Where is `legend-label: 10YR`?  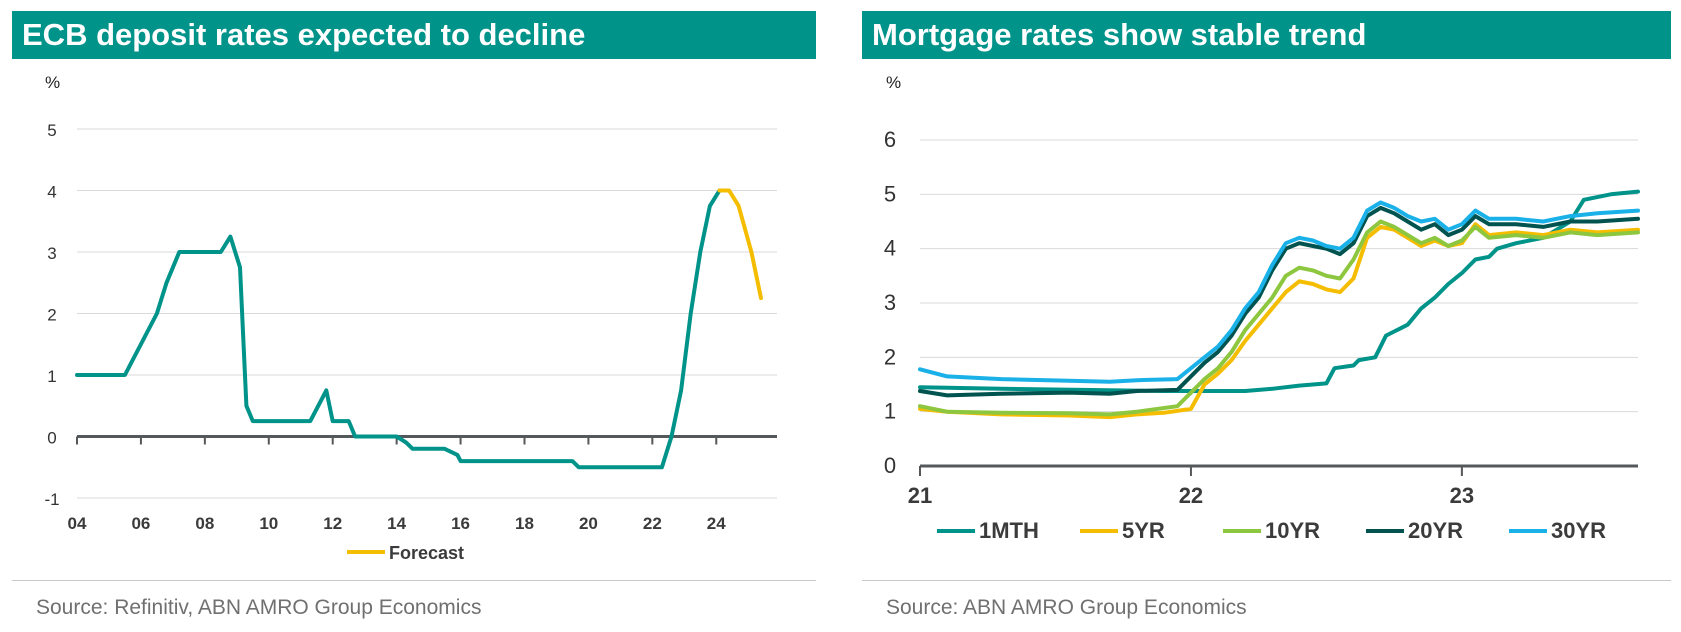 legend-label: 10YR is located at coordinates (1292, 530).